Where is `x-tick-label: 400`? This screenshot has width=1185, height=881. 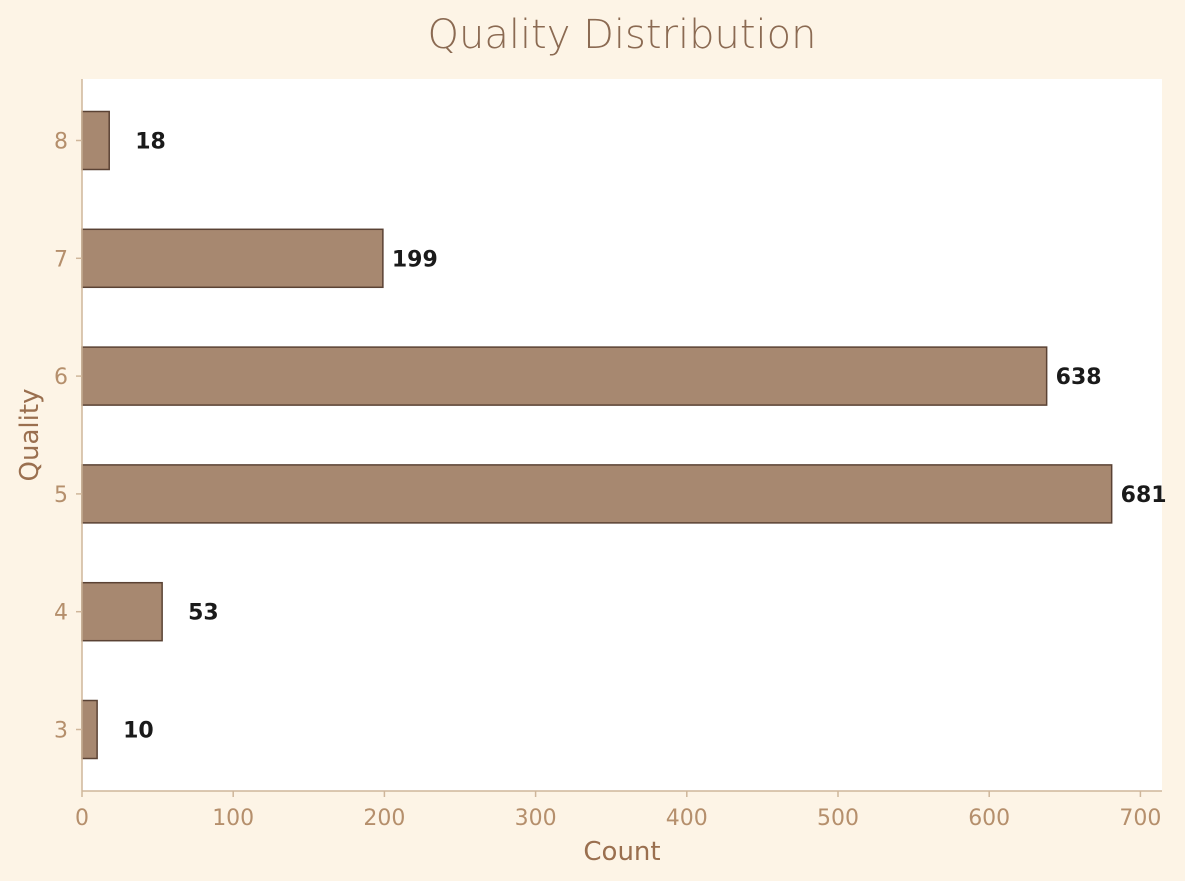 x-tick-label: 400 is located at coordinates (687, 818).